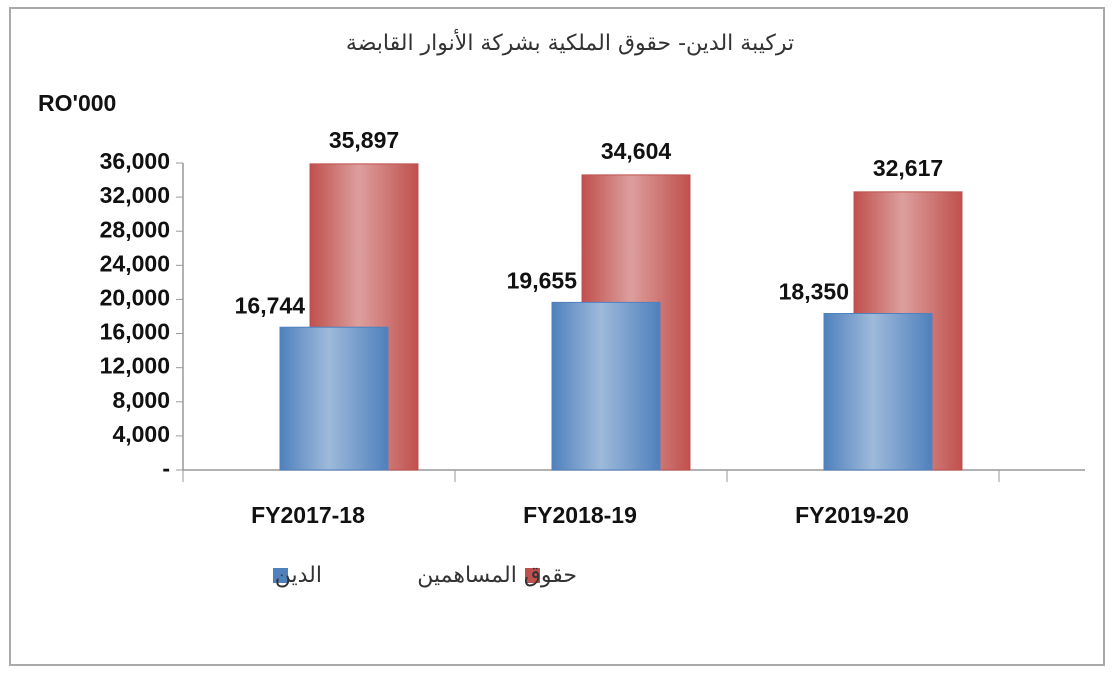  What do you see at coordinates (636, 151) in the screenshot?
I see `value-label: 34,604` at bounding box center [636, 151].